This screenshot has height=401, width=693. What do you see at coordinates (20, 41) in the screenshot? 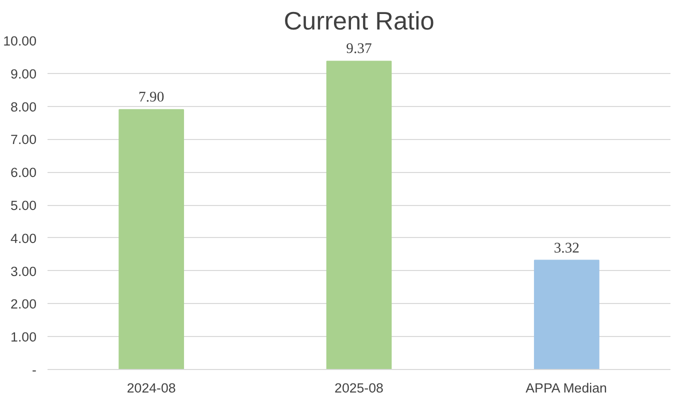
I see `y-tick-label: 10.00` at bounding box center [20, 41].